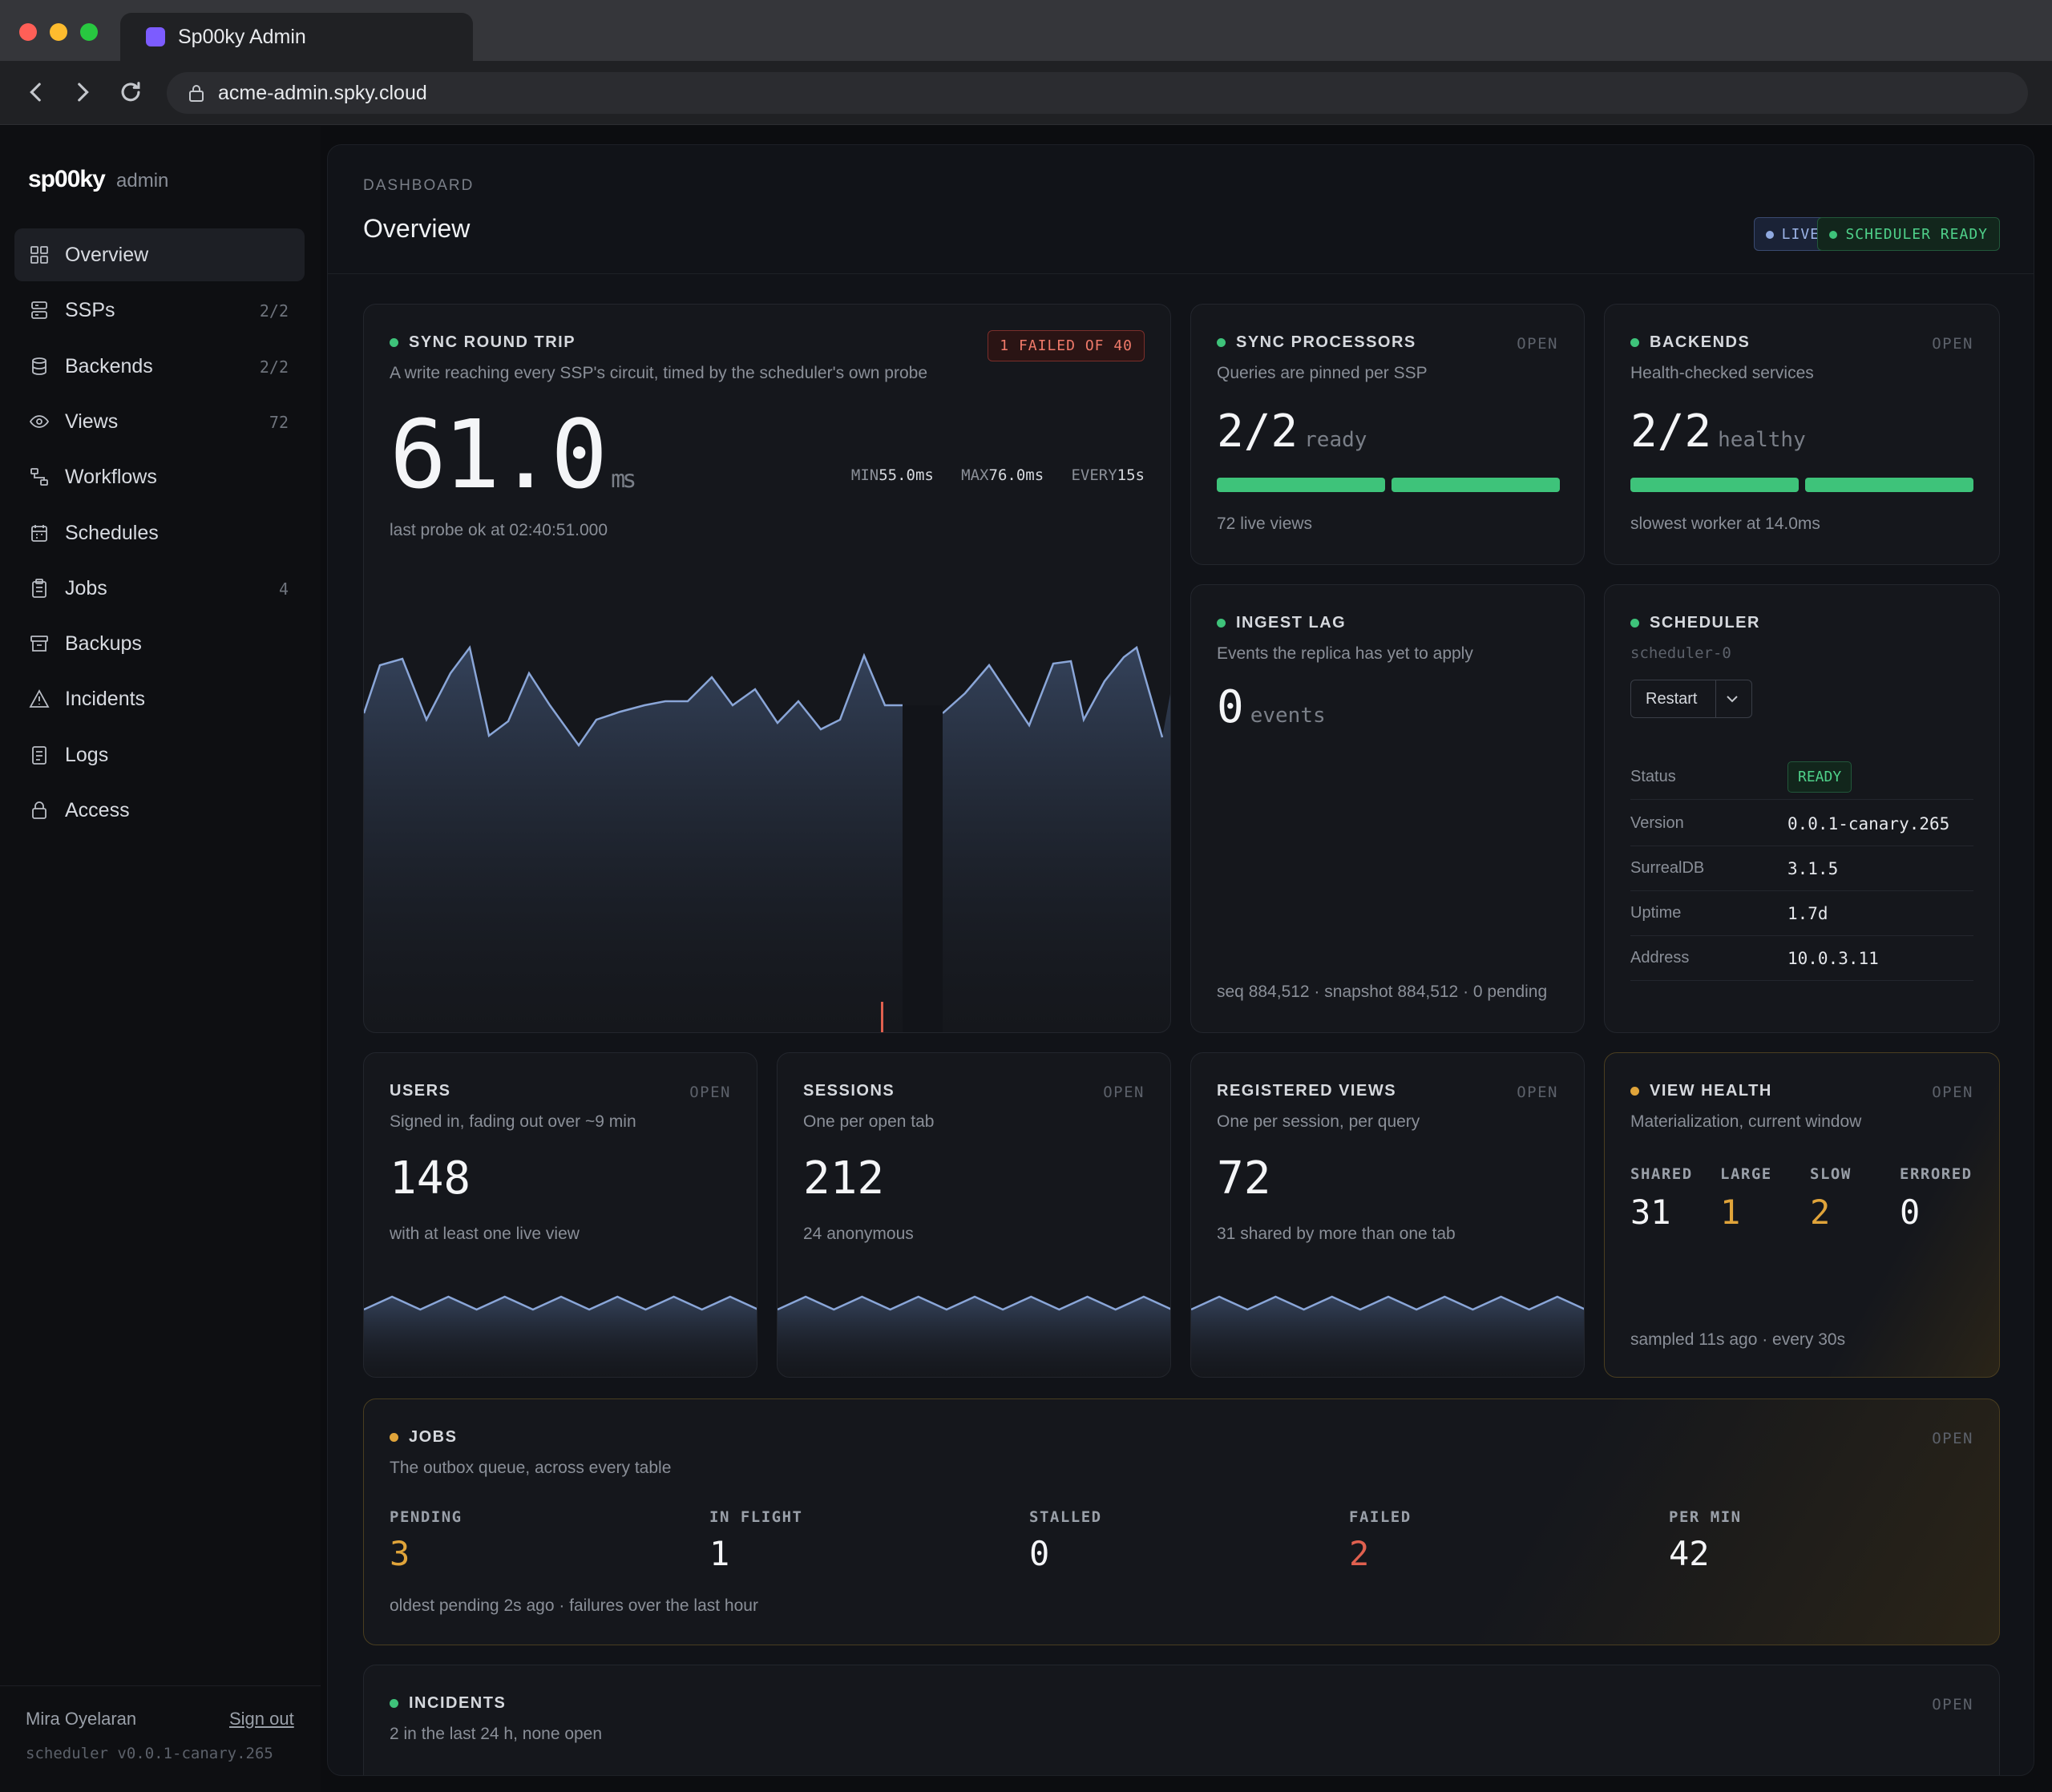  Describe the element at coordinates (155, 36) in the screenshot. I see `favicon-icon` at that location.